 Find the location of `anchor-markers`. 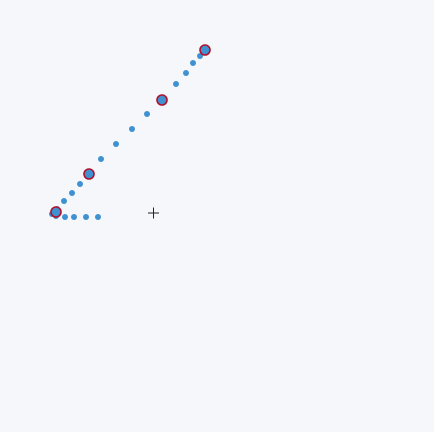

anchor-markers is located at coordinates (130, 131).